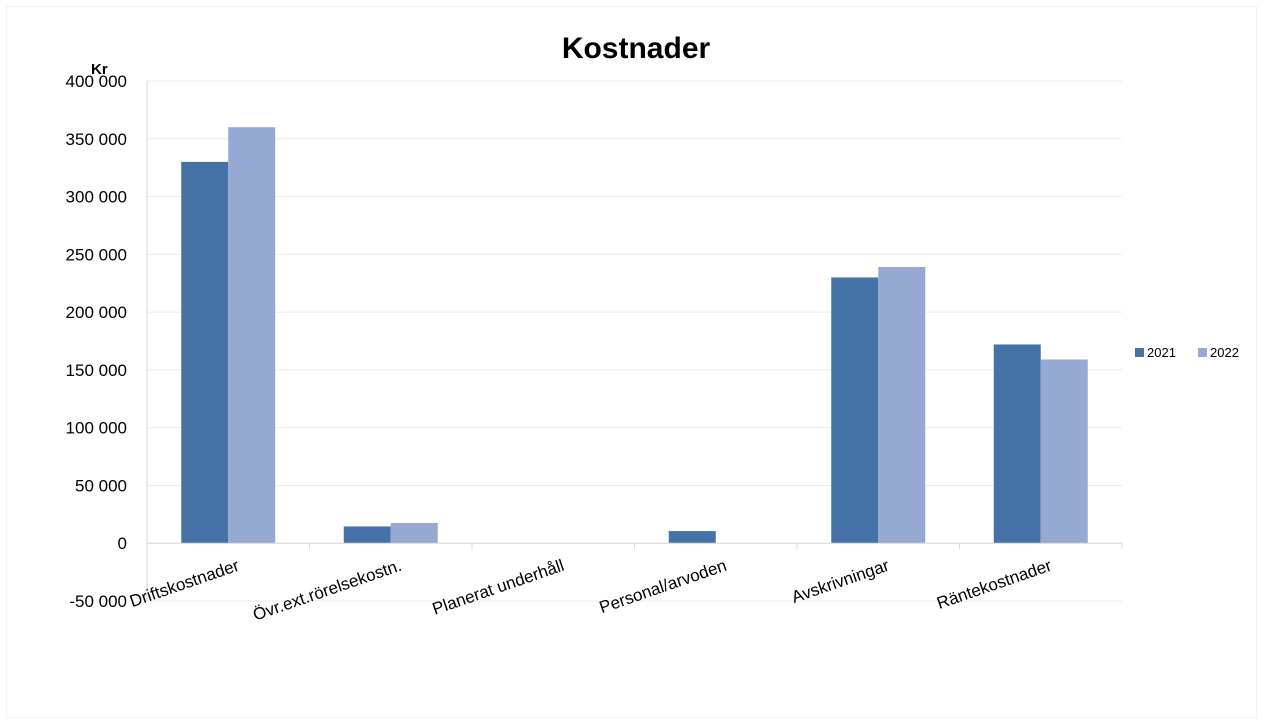 The image size is (1263, 724). What do you see at coordinates (1187, 352) in the screenshot?
I see `legend: 2021 2022` at bounding box center [1187, 352].